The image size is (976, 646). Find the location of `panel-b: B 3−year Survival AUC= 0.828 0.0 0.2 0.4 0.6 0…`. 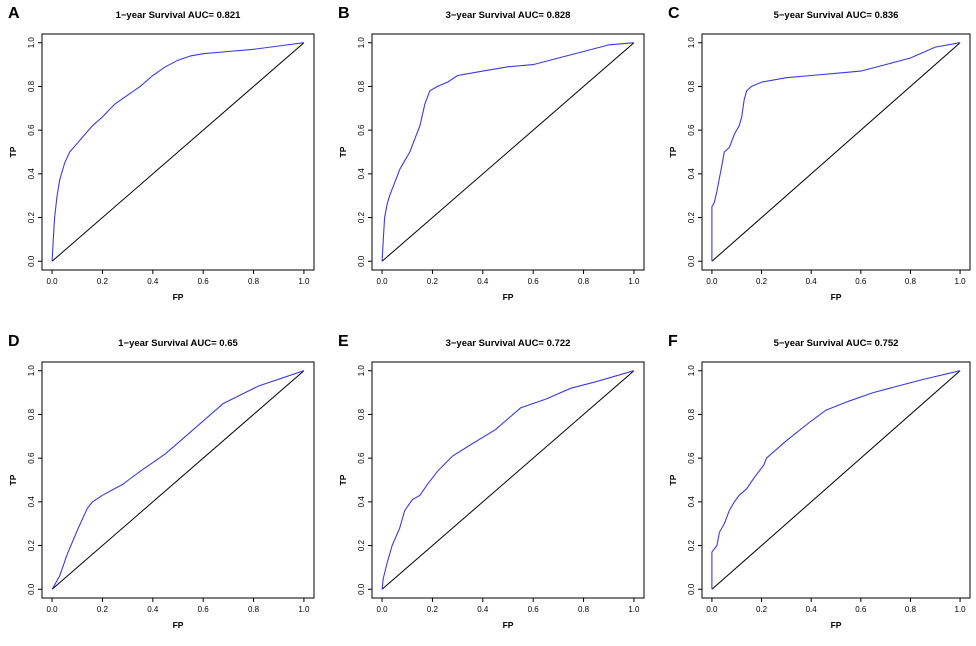

panel-b: B 3−year Survival AUC= 0.828 0.0 0.2 0.4 0.6 0… is located at coordinates (491, 153).